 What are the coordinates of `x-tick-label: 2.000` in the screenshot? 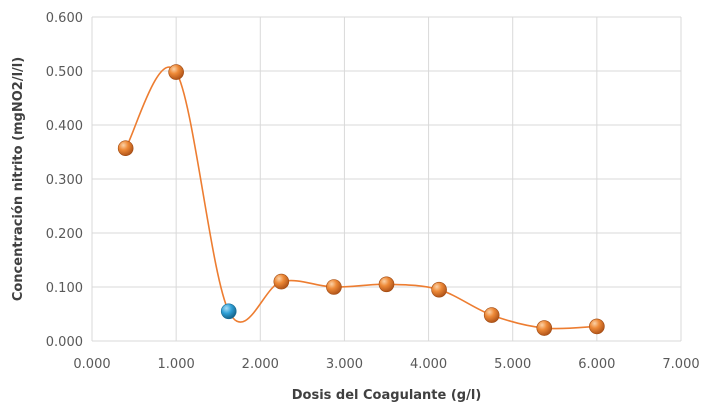 It's located at (260, 364).